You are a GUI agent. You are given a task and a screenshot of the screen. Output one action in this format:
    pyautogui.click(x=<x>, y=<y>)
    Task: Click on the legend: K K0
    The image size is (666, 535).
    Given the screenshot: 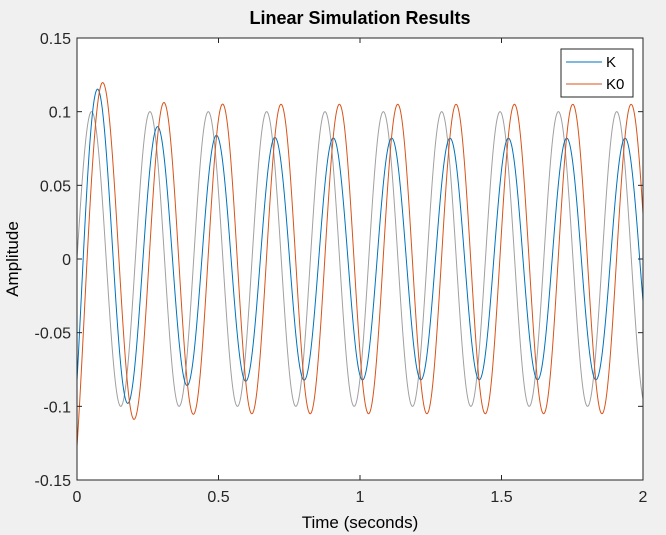 What is the action you would take?
    pyautogui.click(x=597, y=73)
    